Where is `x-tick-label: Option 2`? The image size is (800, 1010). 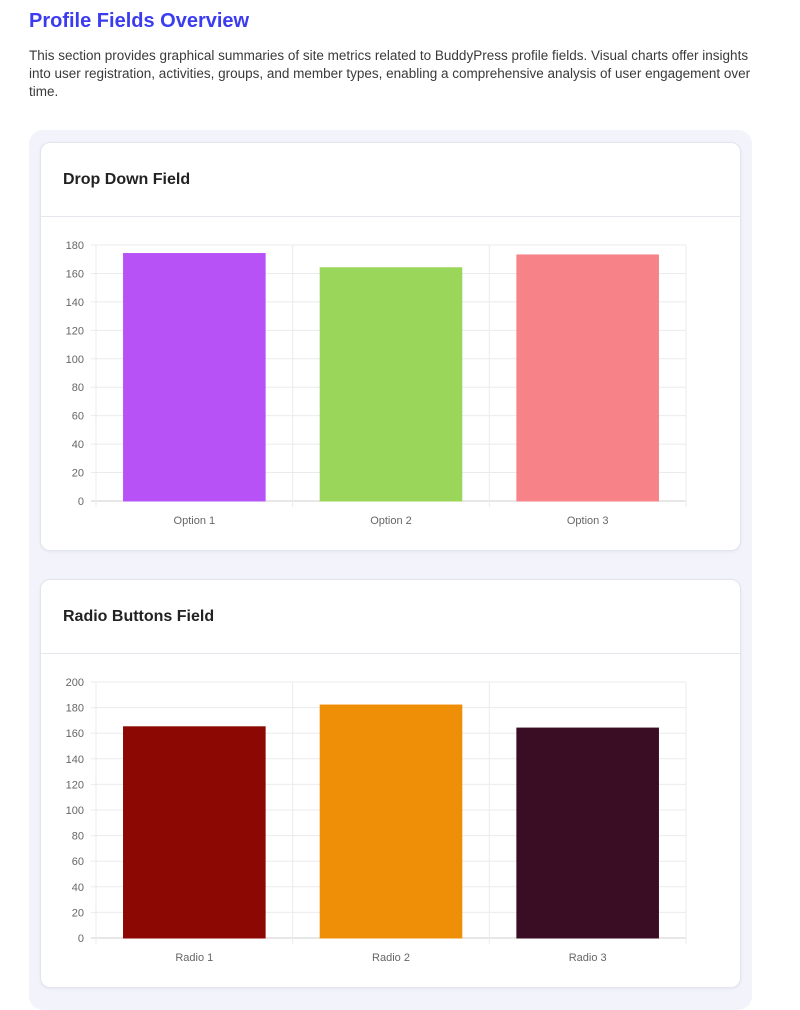
x-tick-label: Option 2 is located at coordinates (391, 521).